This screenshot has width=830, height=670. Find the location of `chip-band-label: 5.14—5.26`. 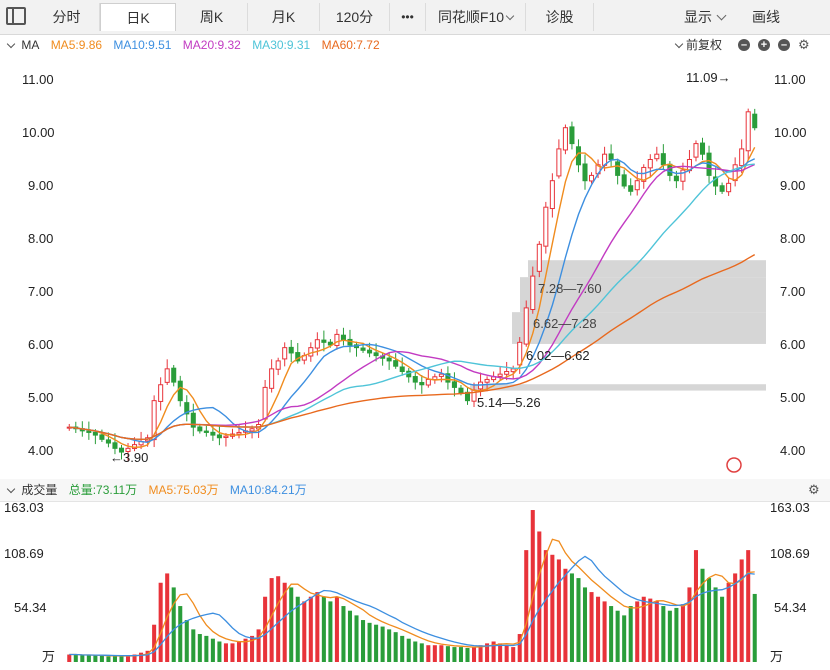

chip-band-label: 5.14—5.26 is located at coordinates (509, 402).